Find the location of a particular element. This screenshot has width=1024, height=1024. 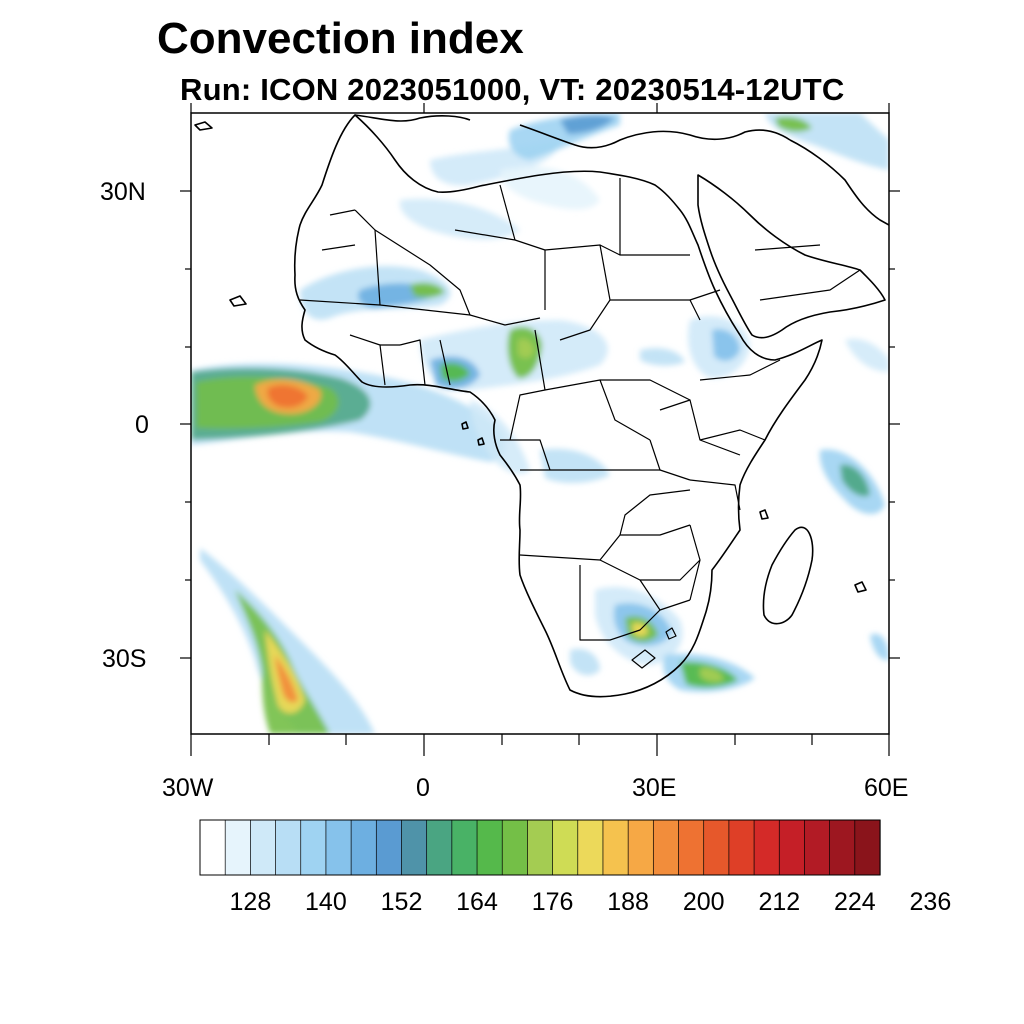

colorbar-label: 188 is located at coordinates (628, 902).